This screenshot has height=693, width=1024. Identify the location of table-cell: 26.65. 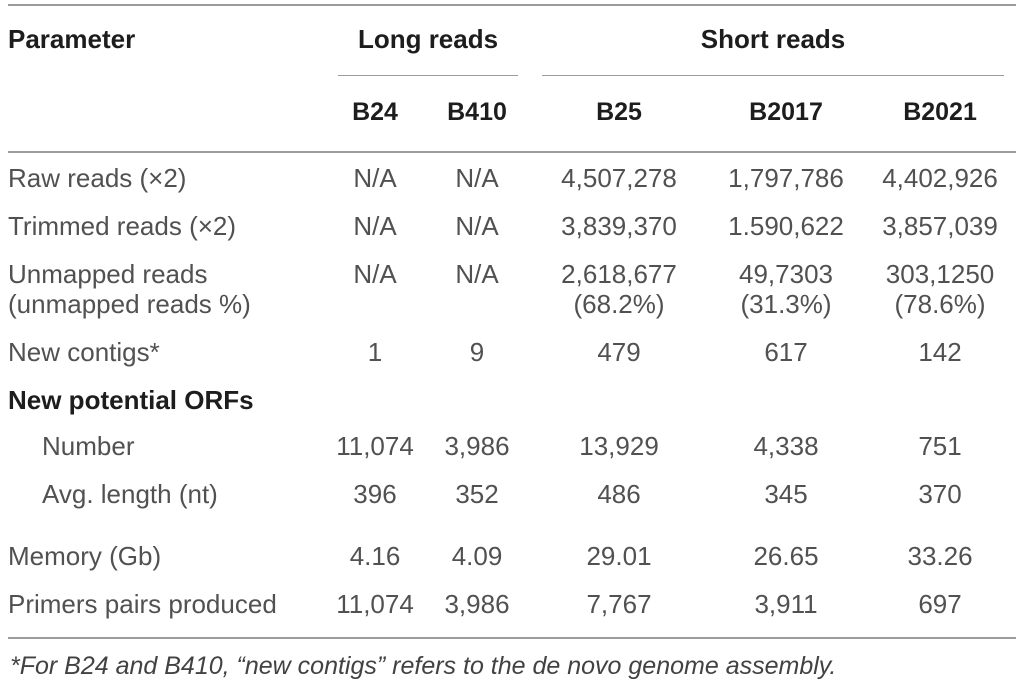
(786, 556).